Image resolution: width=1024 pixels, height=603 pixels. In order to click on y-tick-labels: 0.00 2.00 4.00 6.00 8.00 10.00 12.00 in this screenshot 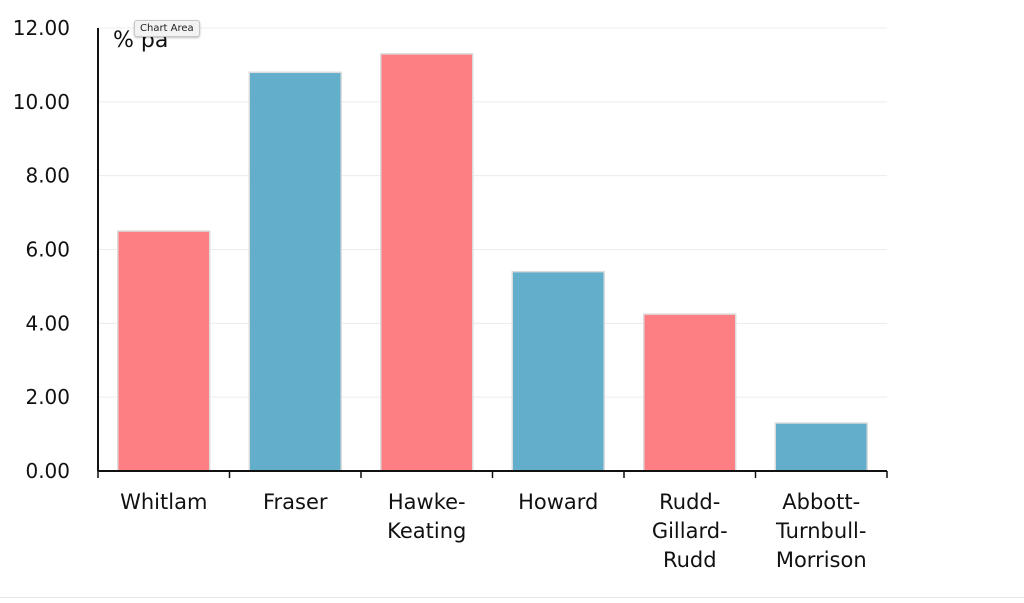, I will do `click(41, 249)`.